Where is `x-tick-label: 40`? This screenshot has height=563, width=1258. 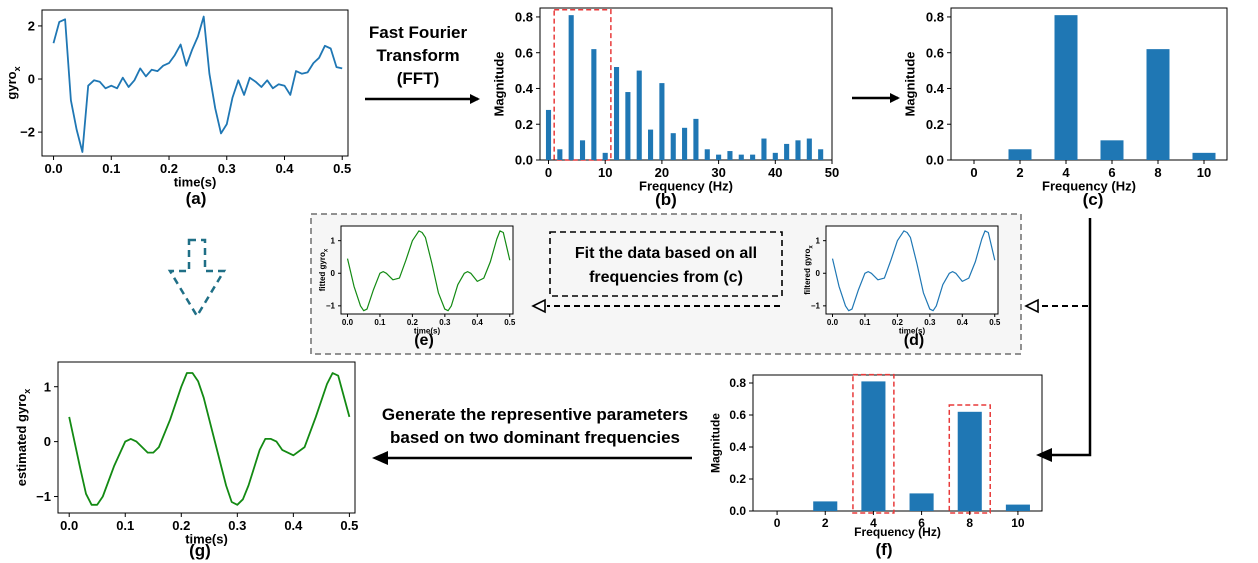 x-tick-label: 40 is located at coordinates (775, 172).